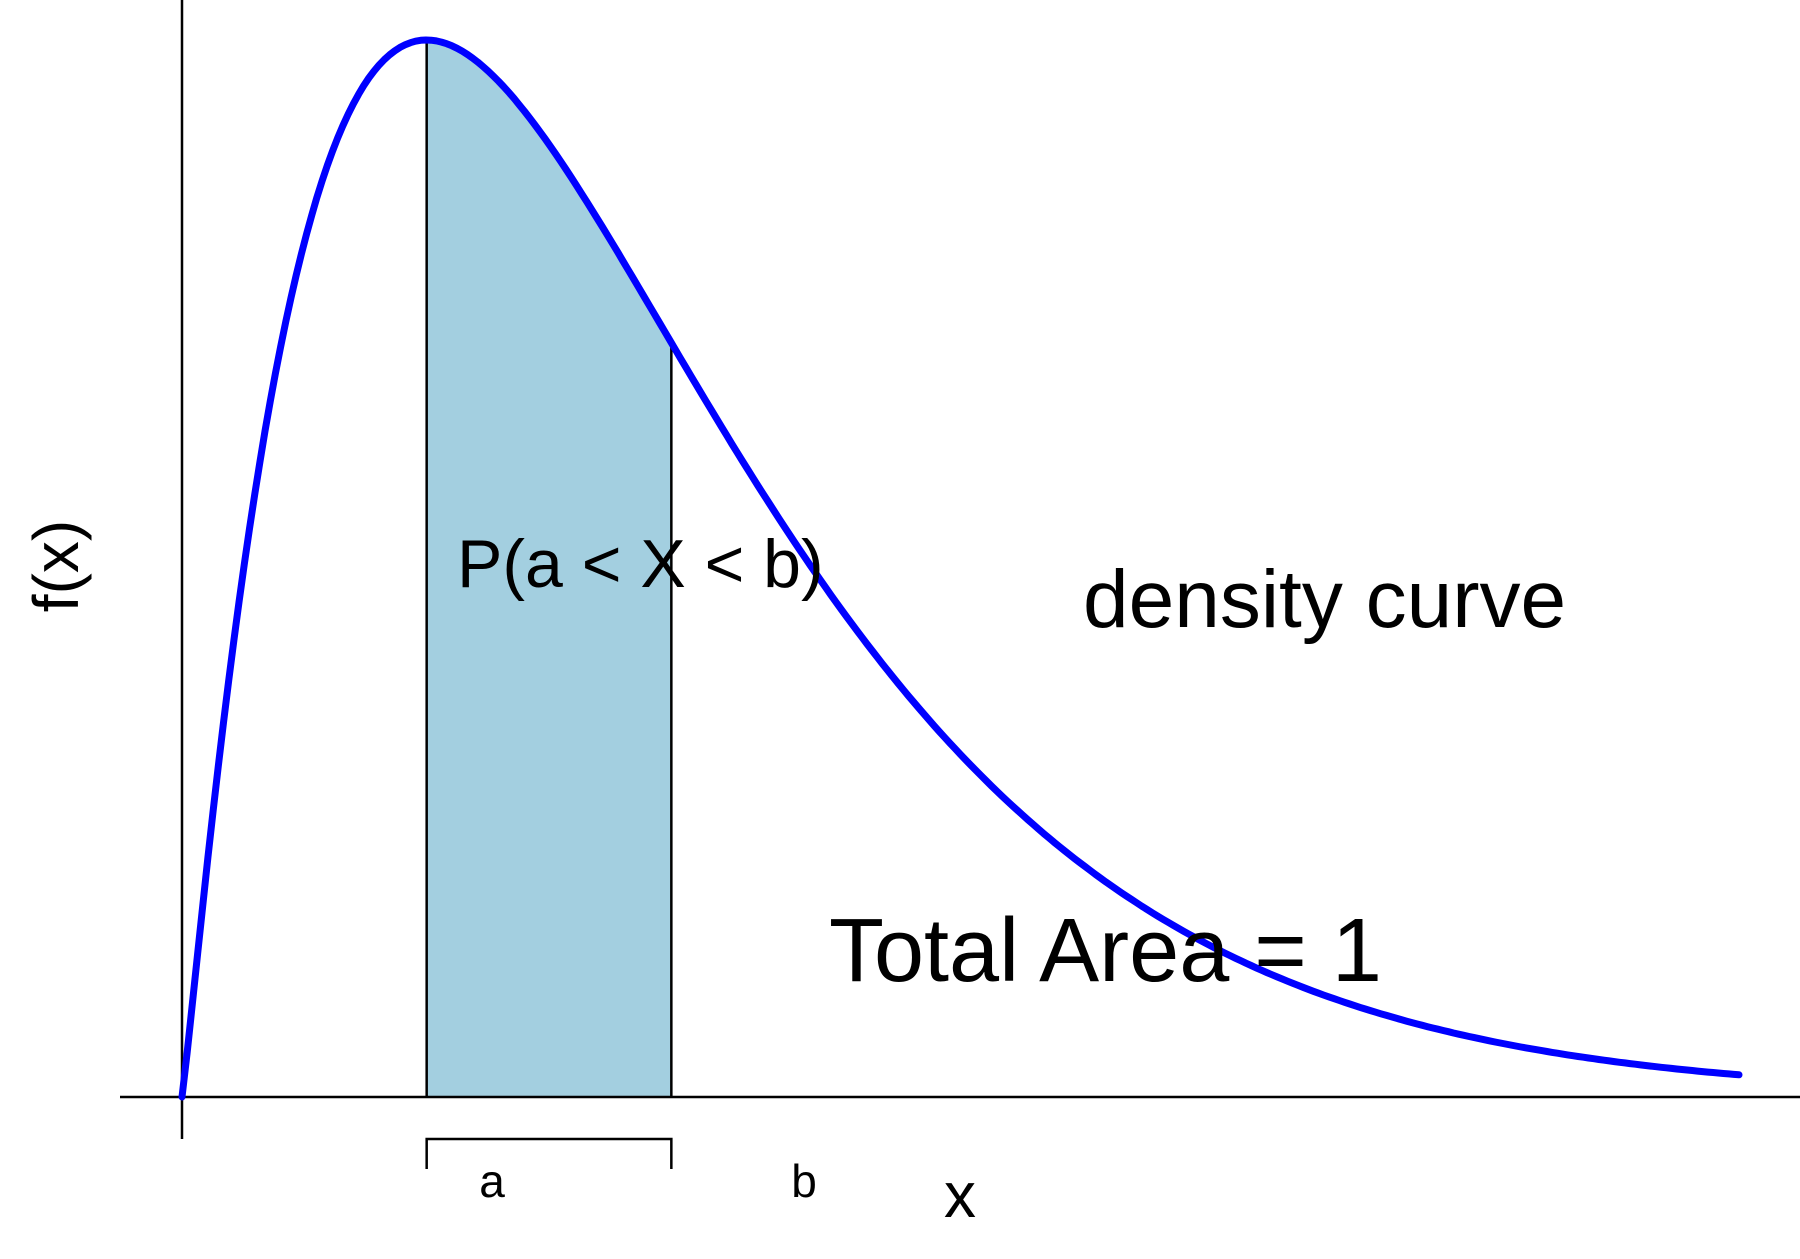 This screenshot has height=1259, width=1800. Describe the element at coordinates (492, 1181) in the screenshot. I see `tick-label-a: a` at that location.